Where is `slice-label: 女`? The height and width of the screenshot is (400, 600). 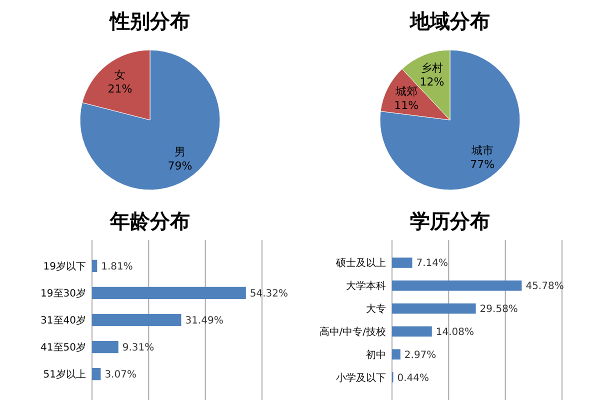
slice-label: 女 is located at coordinates (120, 75).